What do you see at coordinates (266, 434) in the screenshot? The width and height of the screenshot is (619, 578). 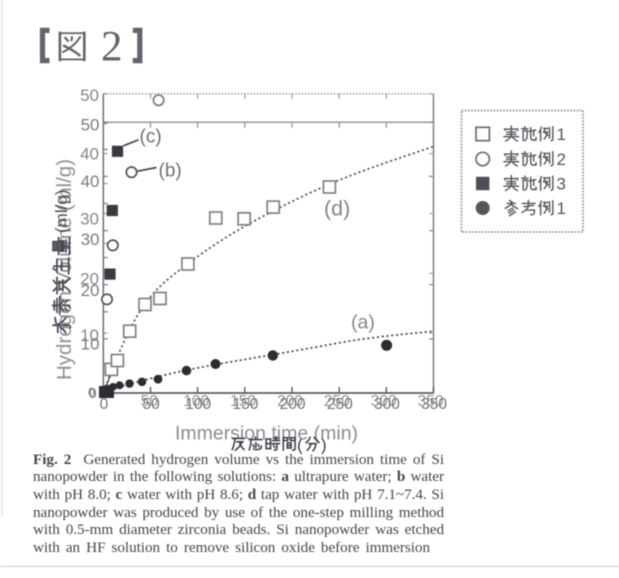 I see `svg-text: Immersion time (min)` at bounding box center [266, 434].